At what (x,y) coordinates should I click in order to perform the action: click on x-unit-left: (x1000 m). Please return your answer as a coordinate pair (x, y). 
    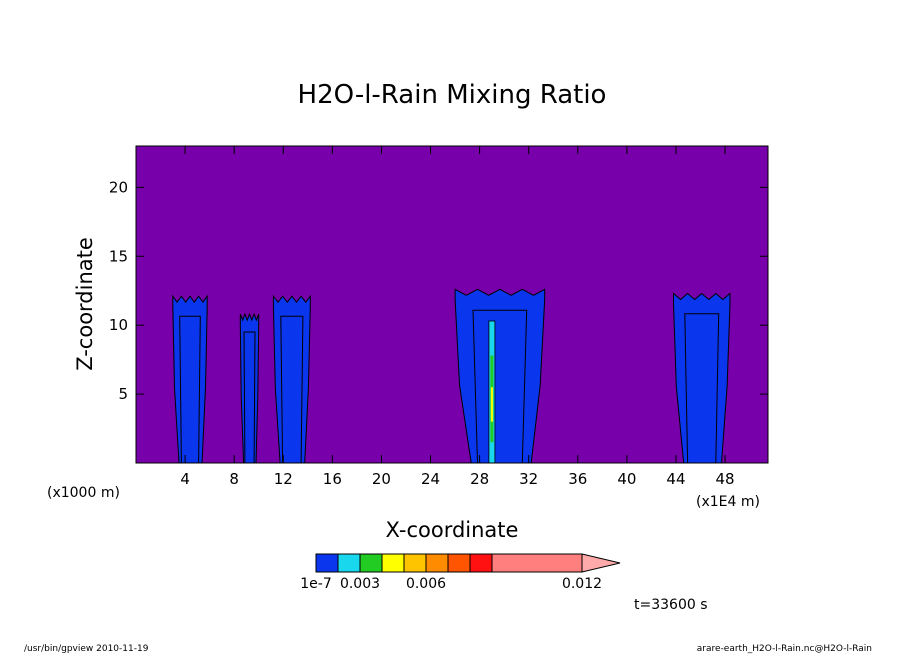
    Looking at the image, I should click on (83, 493).